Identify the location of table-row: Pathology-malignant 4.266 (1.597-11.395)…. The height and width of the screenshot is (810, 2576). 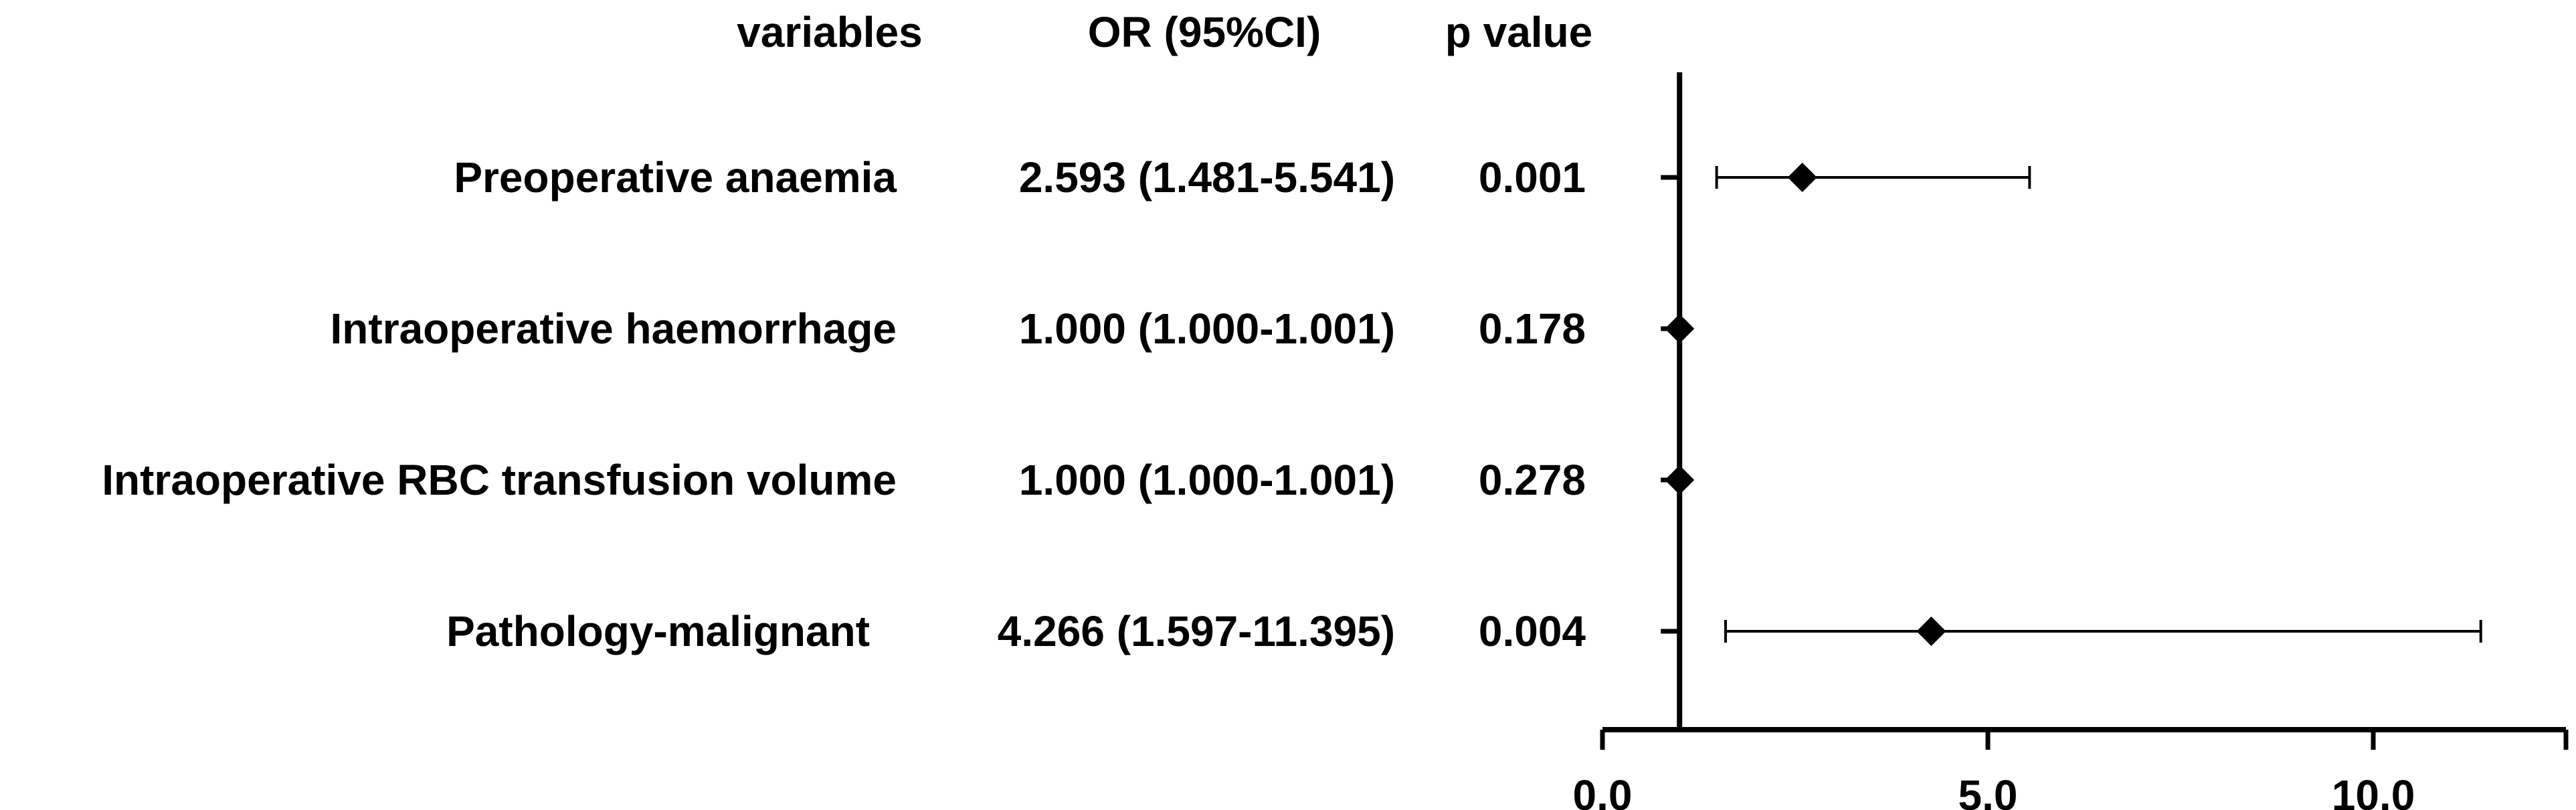
(1016, 631).